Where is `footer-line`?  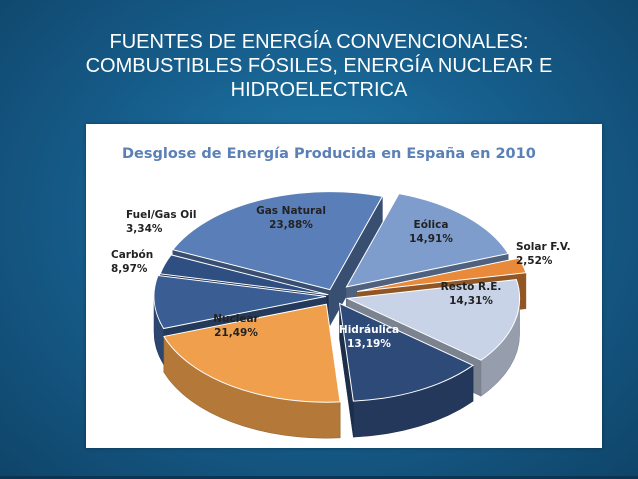 footer-line is located at coordinates (319, 477).